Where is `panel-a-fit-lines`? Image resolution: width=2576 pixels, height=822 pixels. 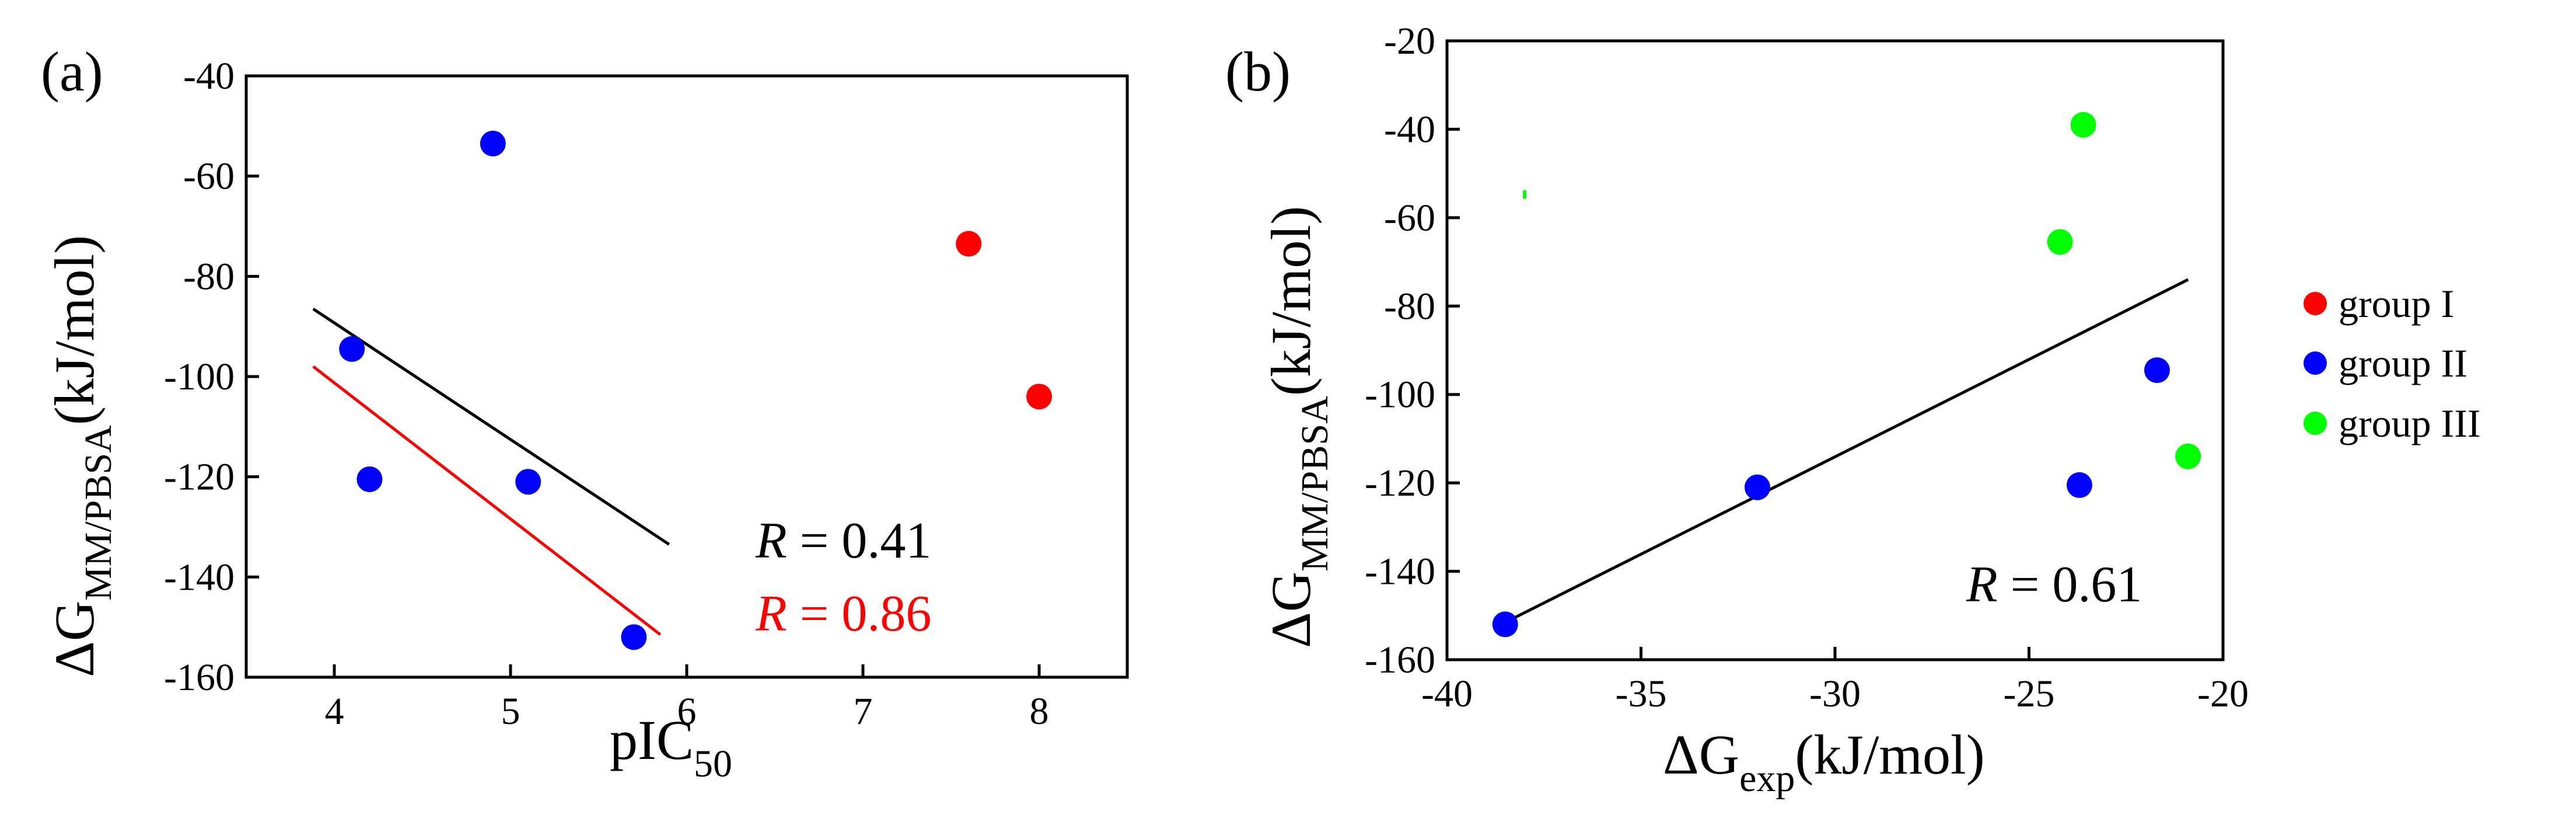
panel-a-fit-lines is located at coordinates (491, 472).